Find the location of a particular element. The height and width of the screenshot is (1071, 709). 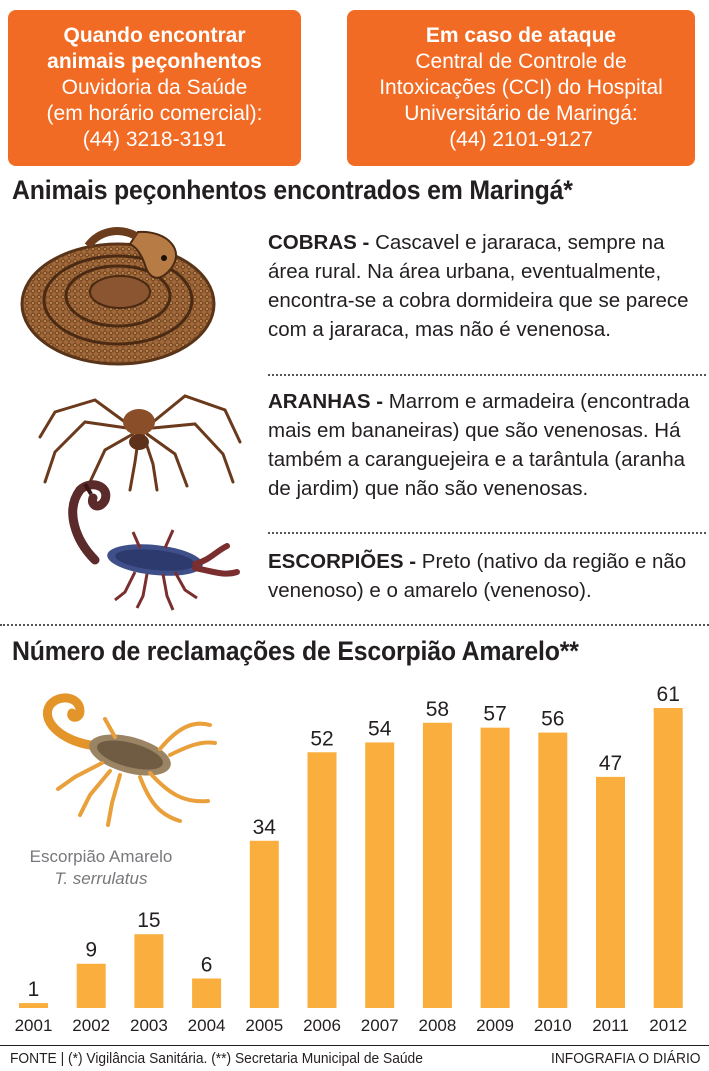

bar-value-label-2004: 6 is located at coordinates (207, 964).